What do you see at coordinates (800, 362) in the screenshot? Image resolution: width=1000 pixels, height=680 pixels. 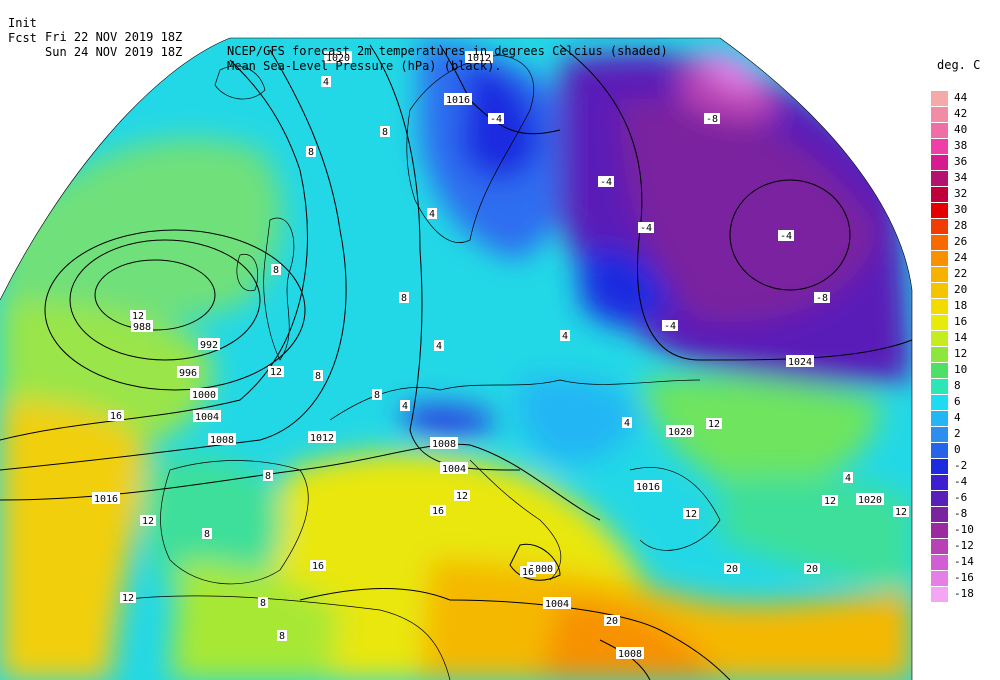 I see `svg-text: 1024` at bounding box center [800, 362].